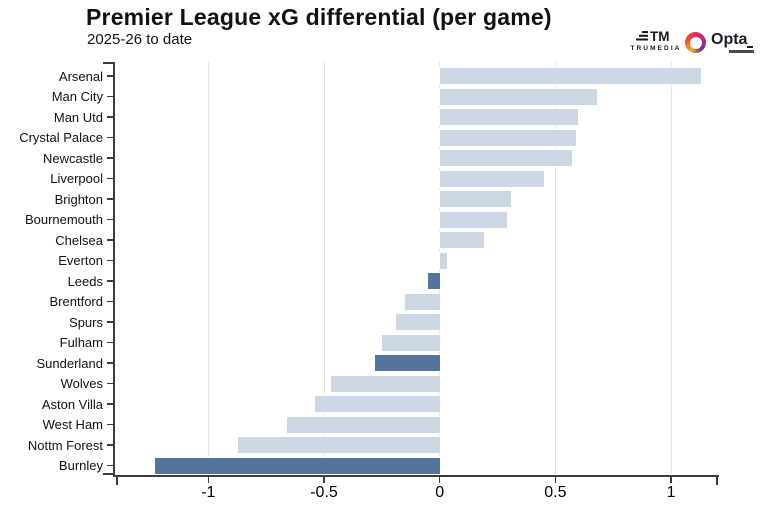  I want to click on bar-spurs, so click(417, 322).